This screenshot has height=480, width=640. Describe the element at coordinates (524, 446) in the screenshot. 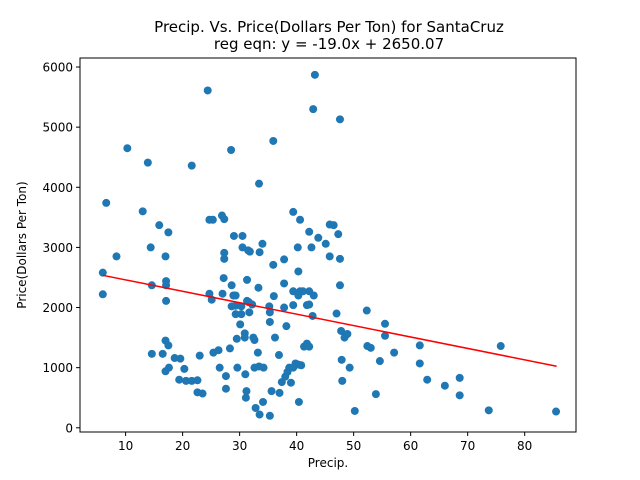

I see `x-tick-label: 80` at that location.